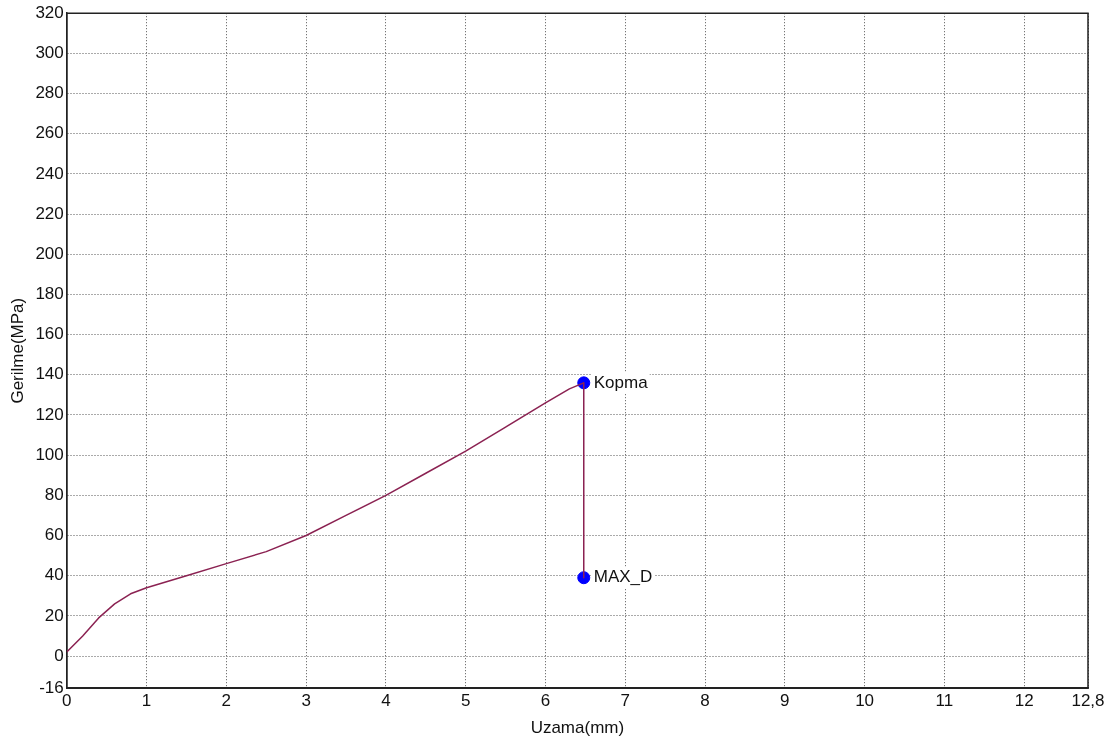 The width and height of the screenshot is (1118, 749). Describe the element at coordinates (49, 414) in the screenshot. I see `y-tick-label: 120` at that location.